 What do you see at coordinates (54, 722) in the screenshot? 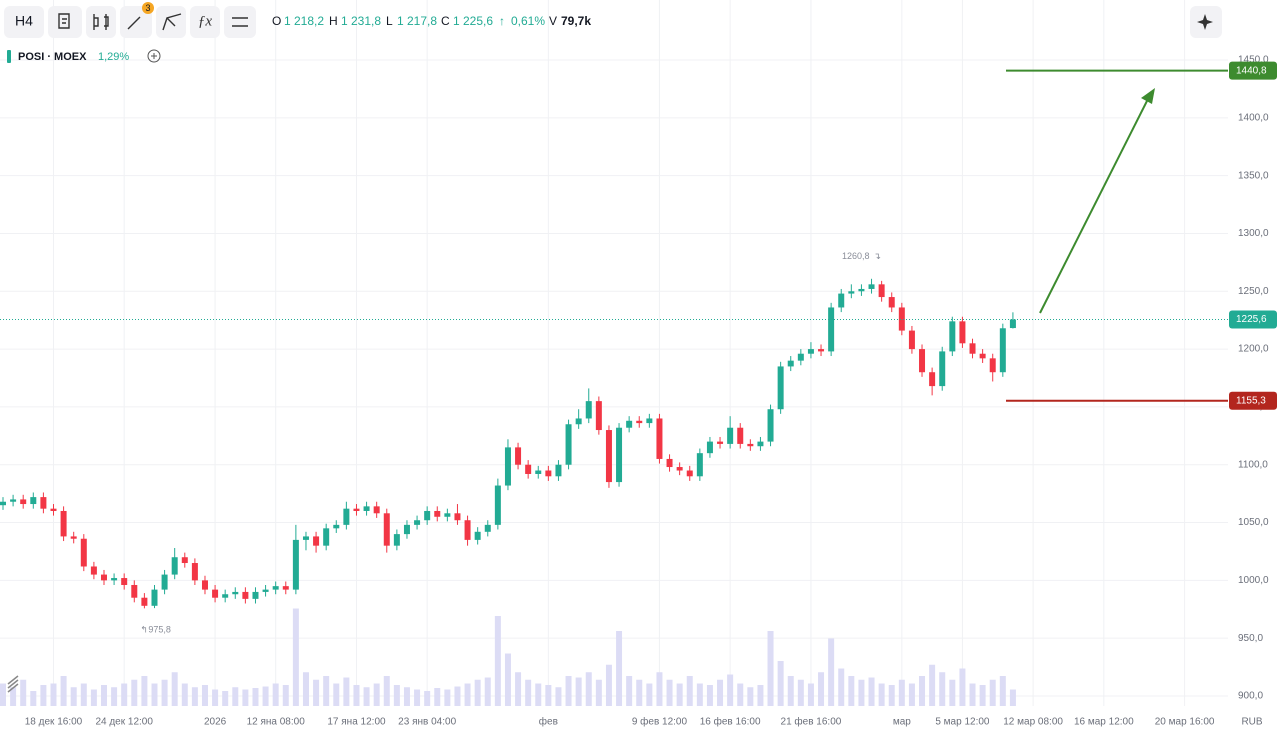
I see `x-tick-label: 18 дек 16:00` at bounding box center [54, 722].